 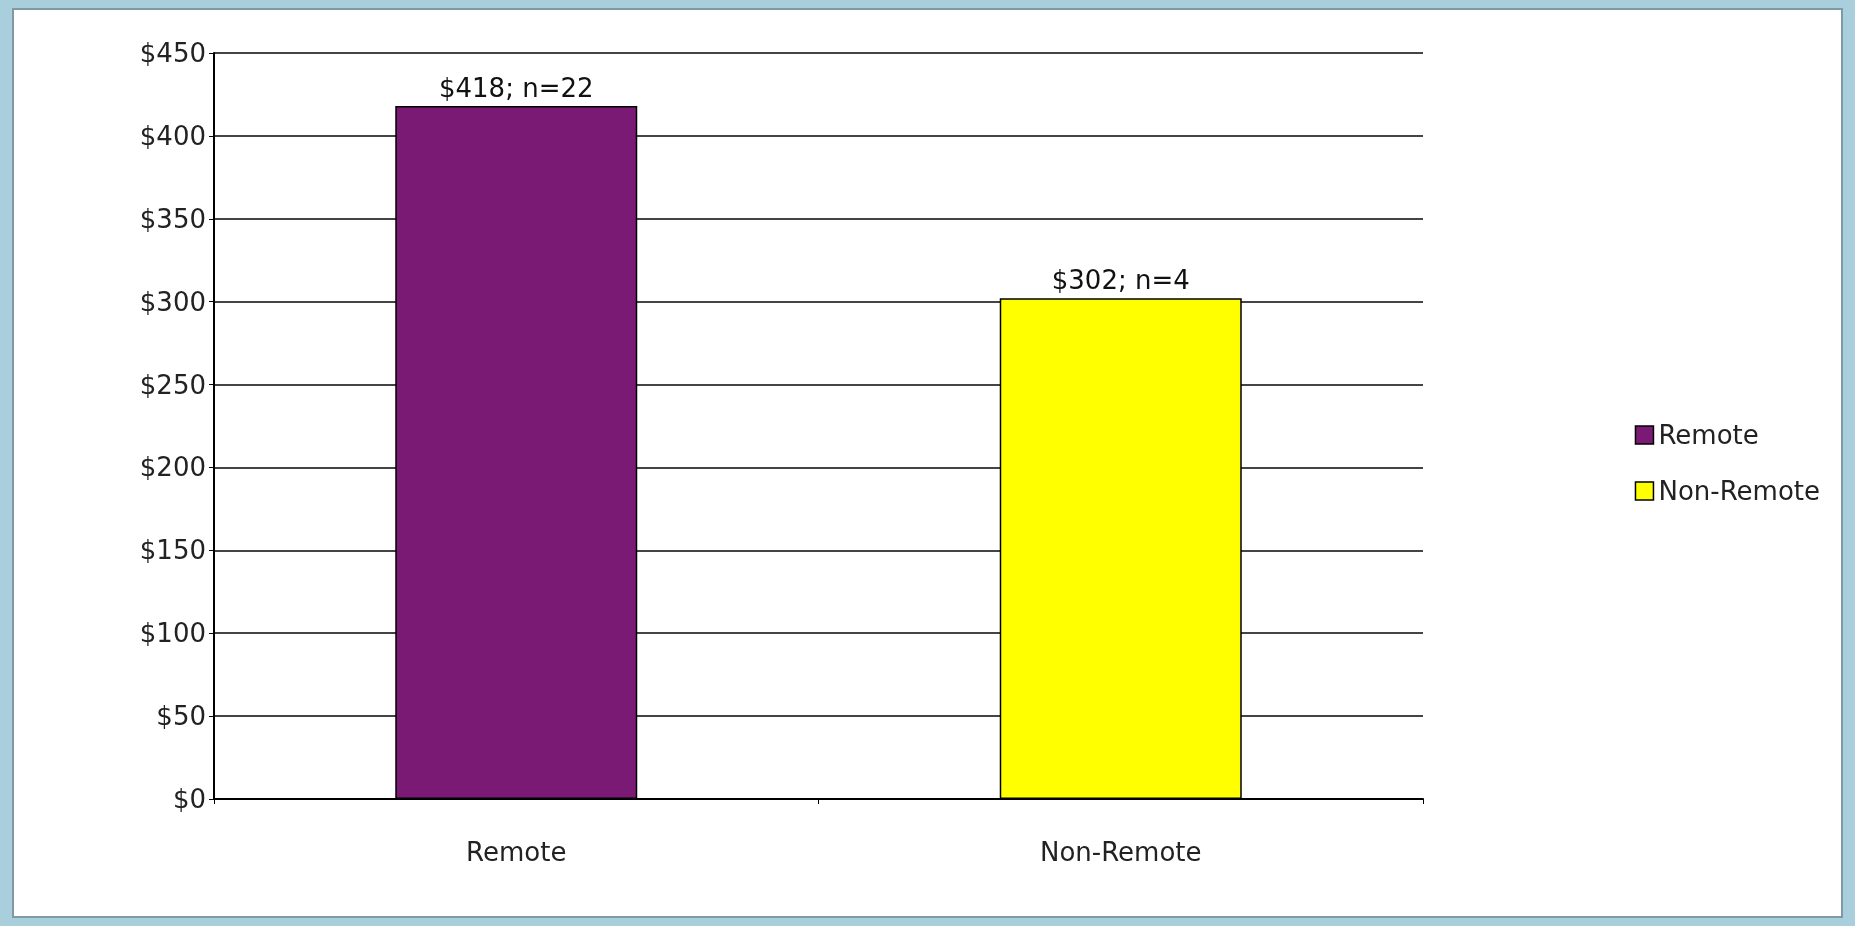 What do you see at coordinates (172, 135) in the screenshot?
I see `y-tick-label: $400` at bounding box center [172, 135].